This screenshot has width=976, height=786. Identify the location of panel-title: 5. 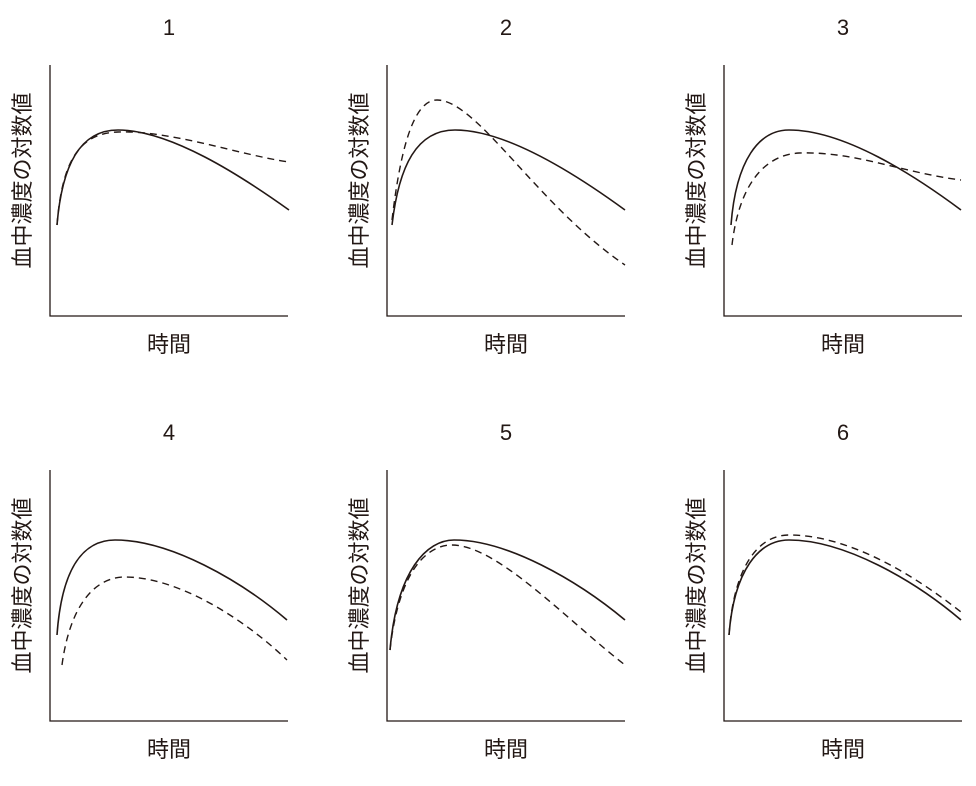
(506, 432).